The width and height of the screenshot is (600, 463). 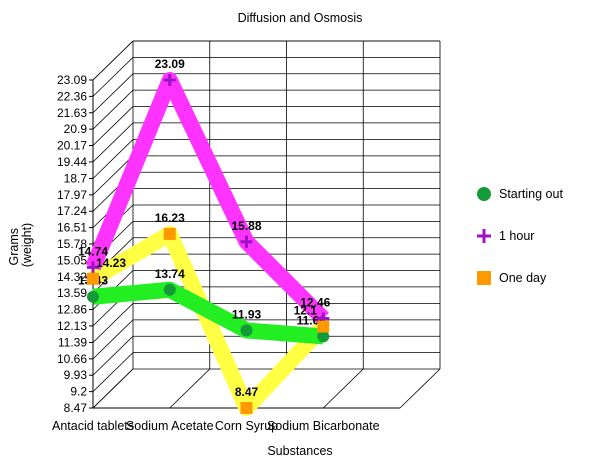 I want to click on y-tick-label: 22.36, so click(x=72, y=96).